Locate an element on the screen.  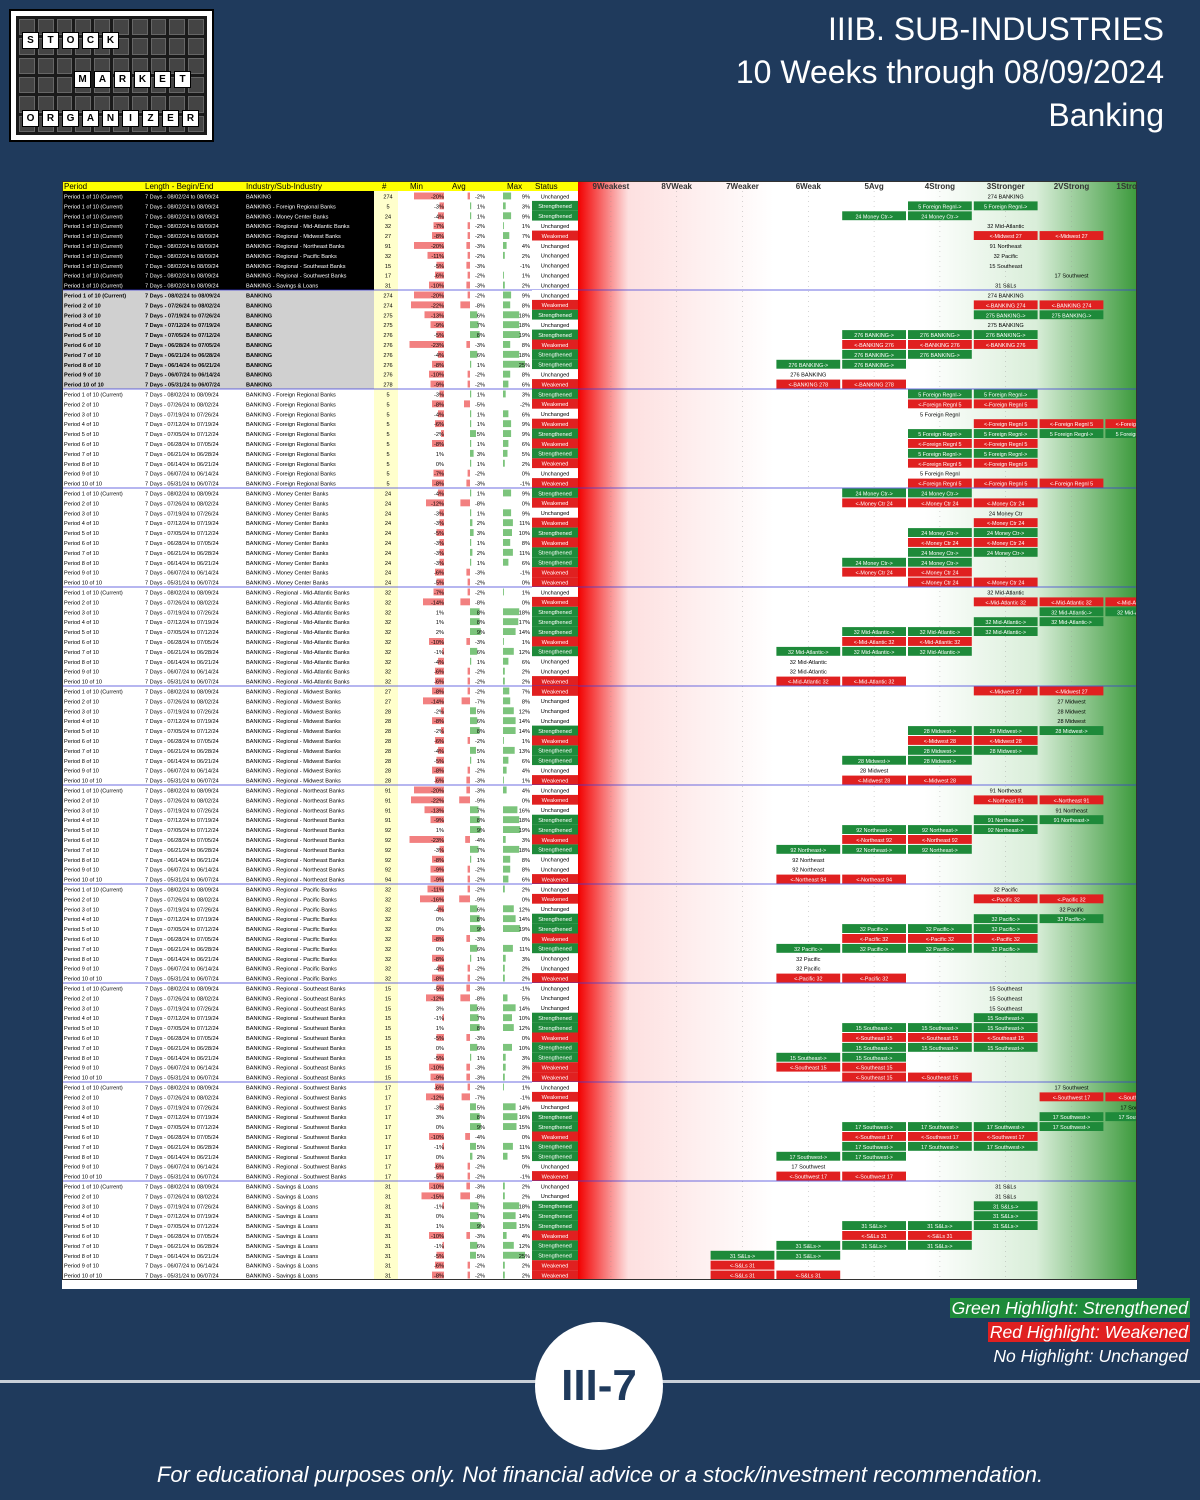
cell-length: 7 Days - 06/21/24 to 06/28/24 is located at coordinates (182, 554).